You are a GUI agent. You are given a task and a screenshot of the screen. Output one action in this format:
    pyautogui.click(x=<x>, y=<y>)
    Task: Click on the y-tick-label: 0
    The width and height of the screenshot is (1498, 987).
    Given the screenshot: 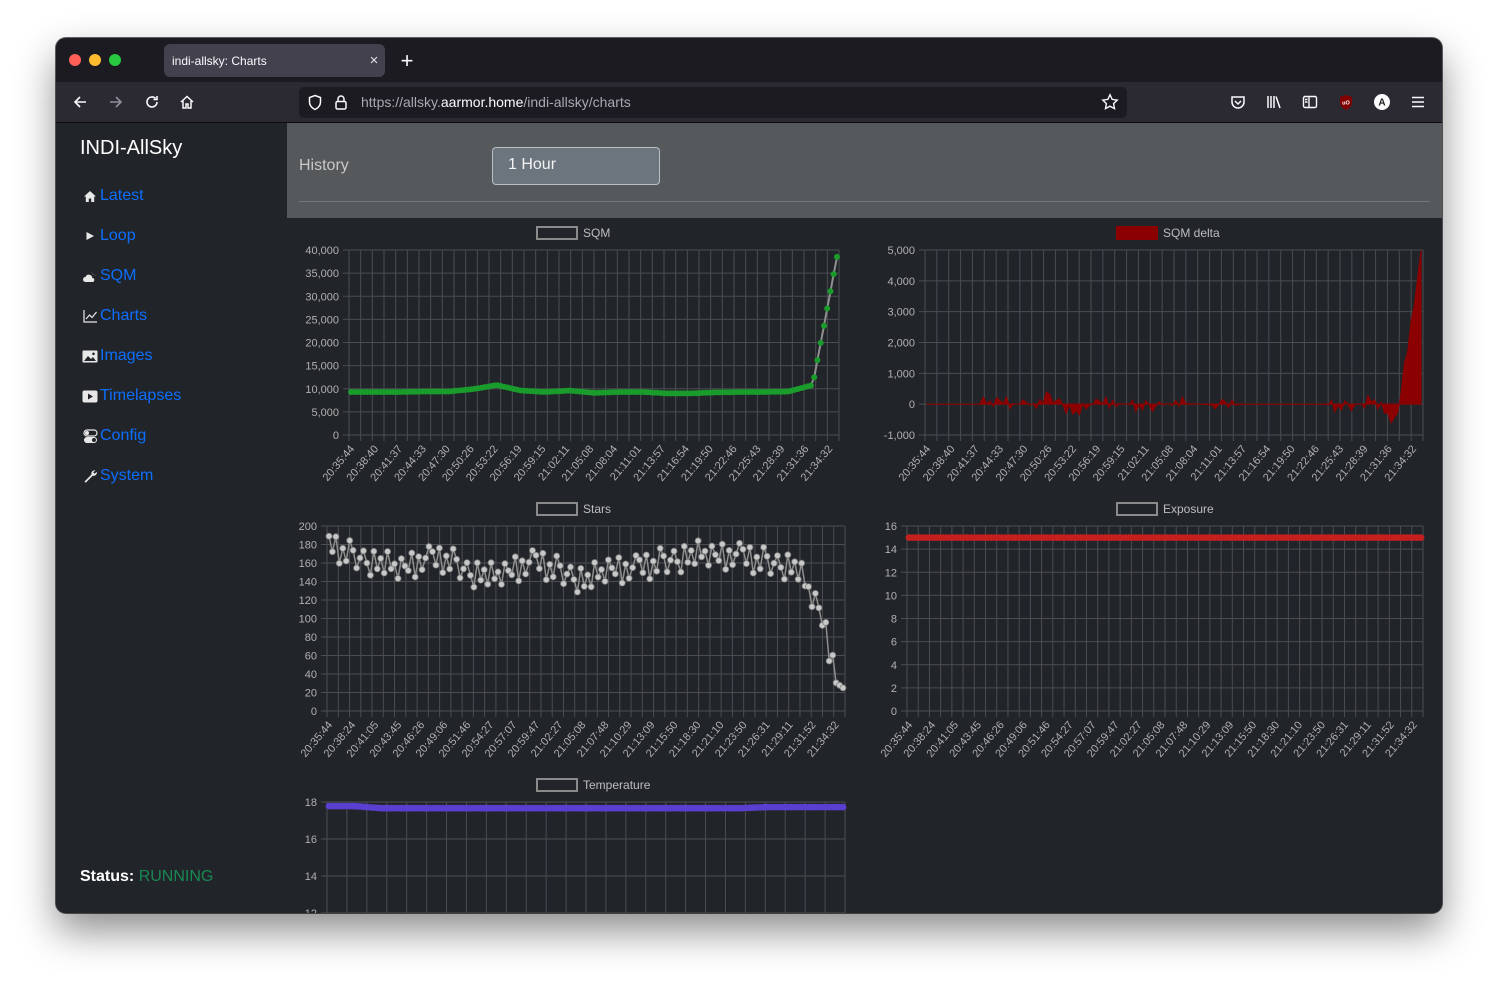 What is the action you would take?
    pyautogui.click(x=336, y=436)
    